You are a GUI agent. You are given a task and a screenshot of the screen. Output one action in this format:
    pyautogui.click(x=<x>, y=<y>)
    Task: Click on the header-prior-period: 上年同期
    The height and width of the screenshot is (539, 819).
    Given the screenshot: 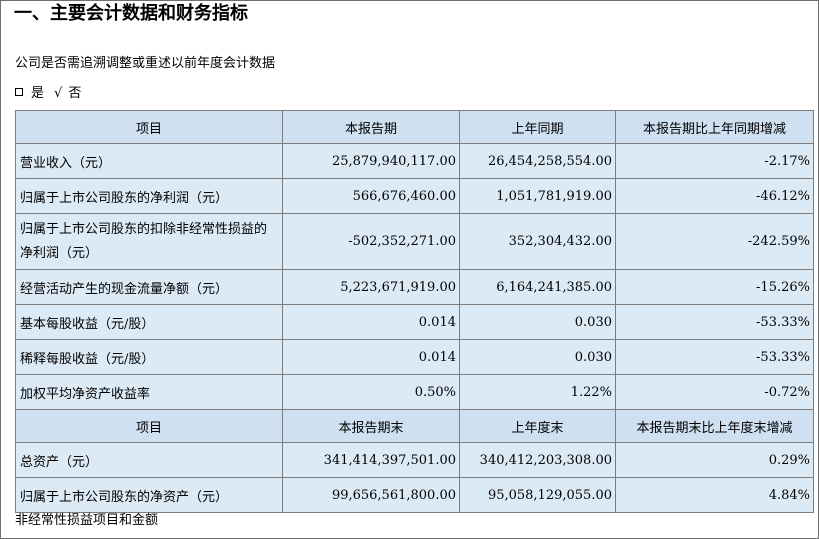 What is the action you would take?
    pyautogui.click(x=537, y=127)
    